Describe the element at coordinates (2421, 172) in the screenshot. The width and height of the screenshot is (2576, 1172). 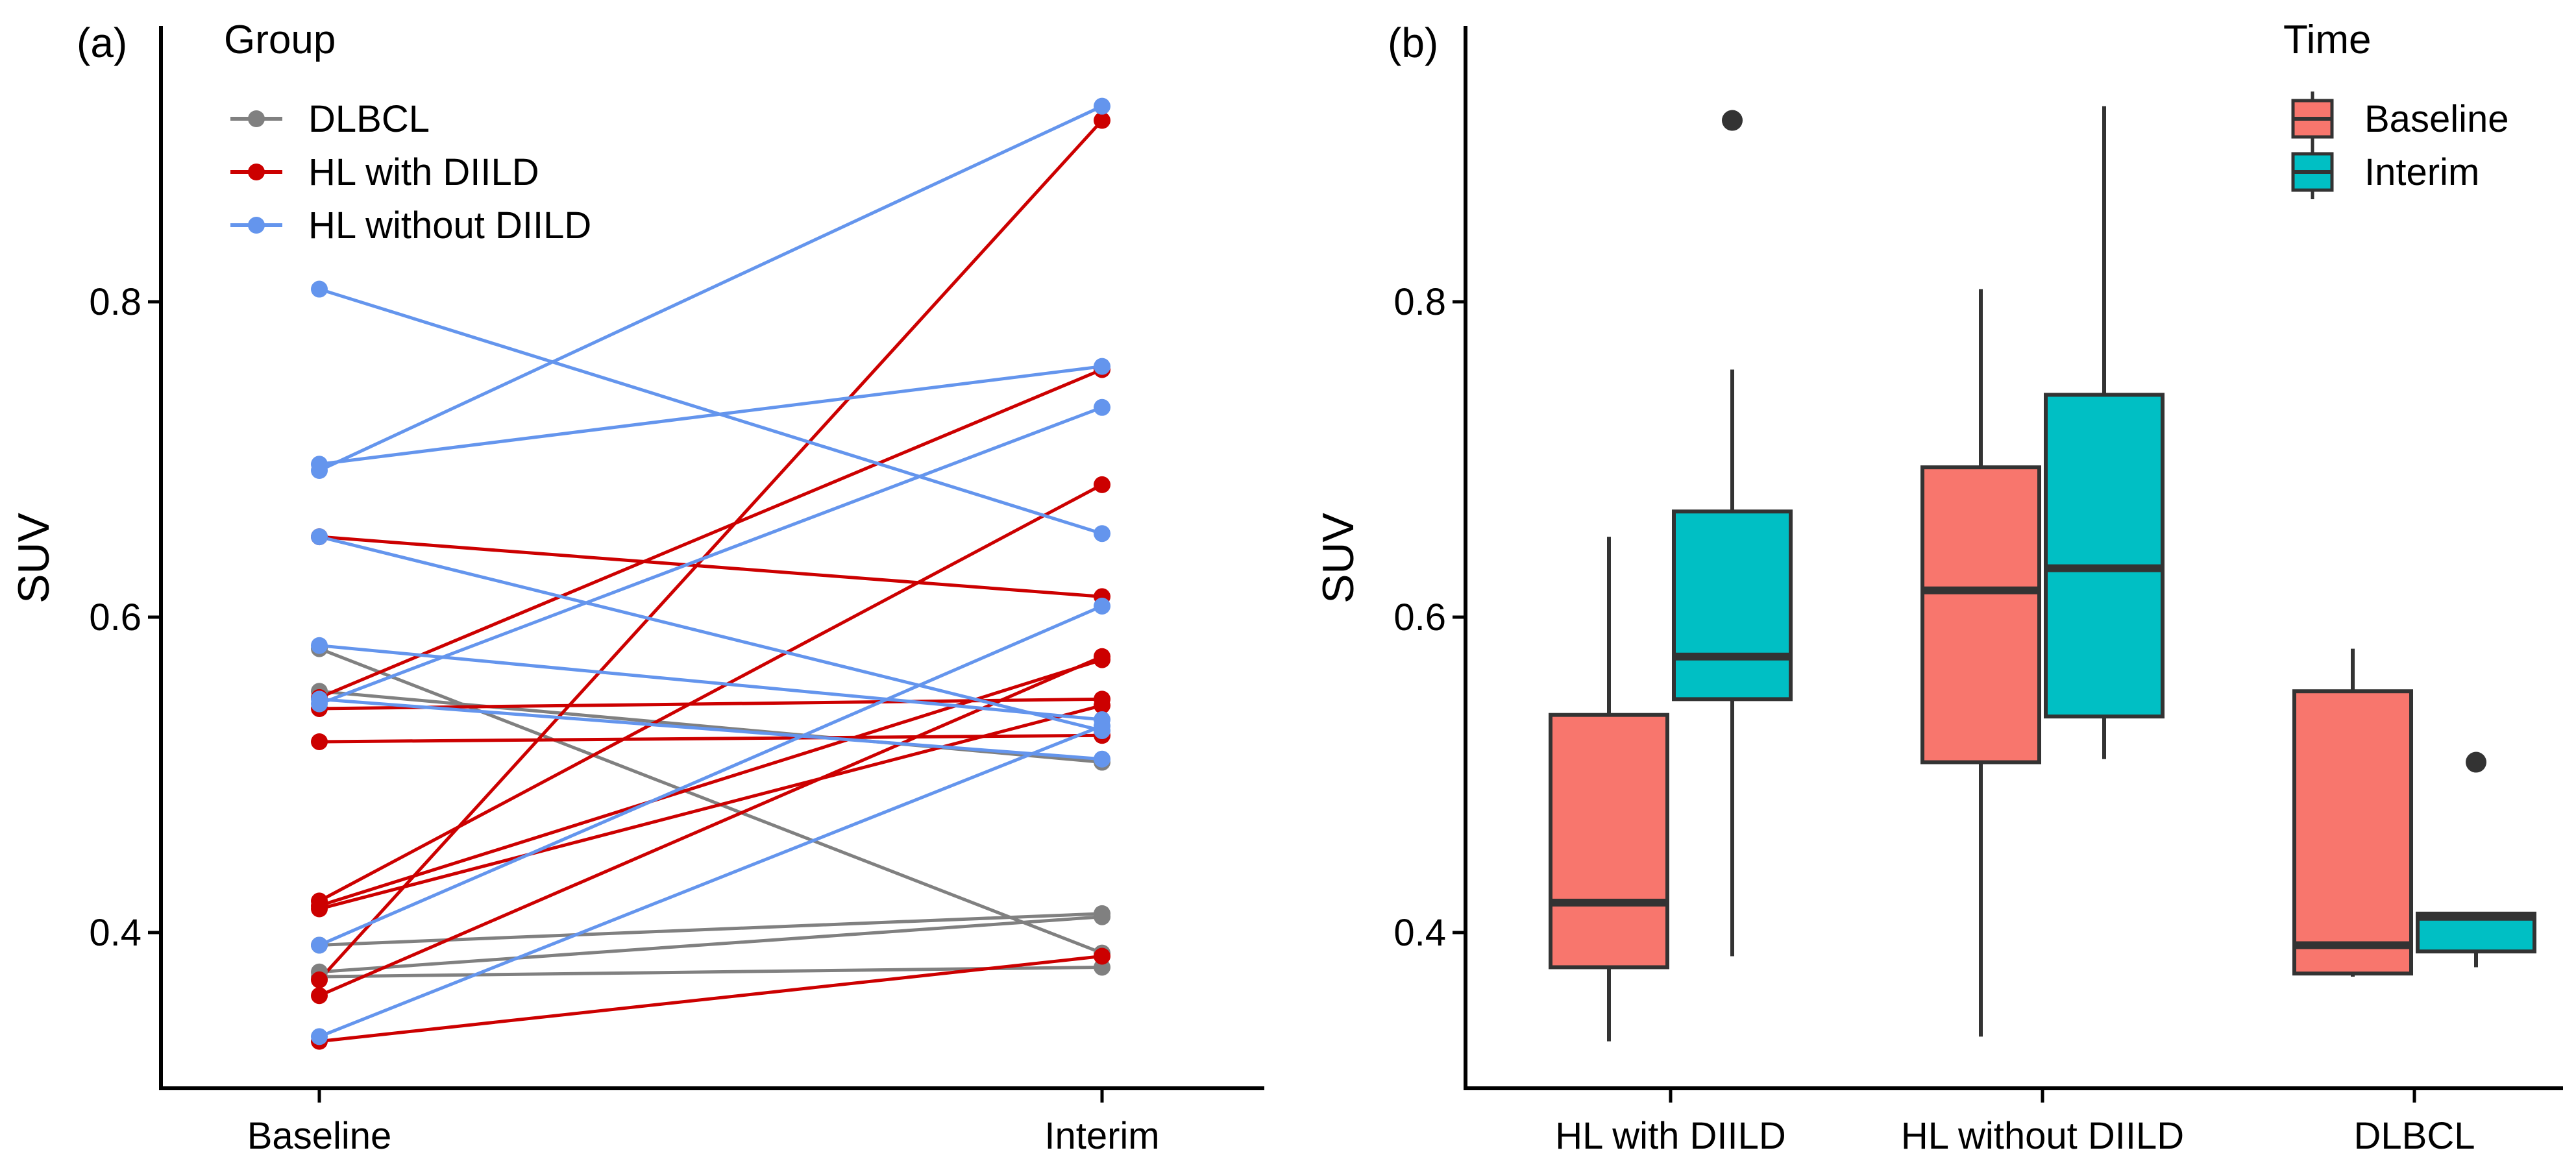
I see `legend-label: Interim` at that location.